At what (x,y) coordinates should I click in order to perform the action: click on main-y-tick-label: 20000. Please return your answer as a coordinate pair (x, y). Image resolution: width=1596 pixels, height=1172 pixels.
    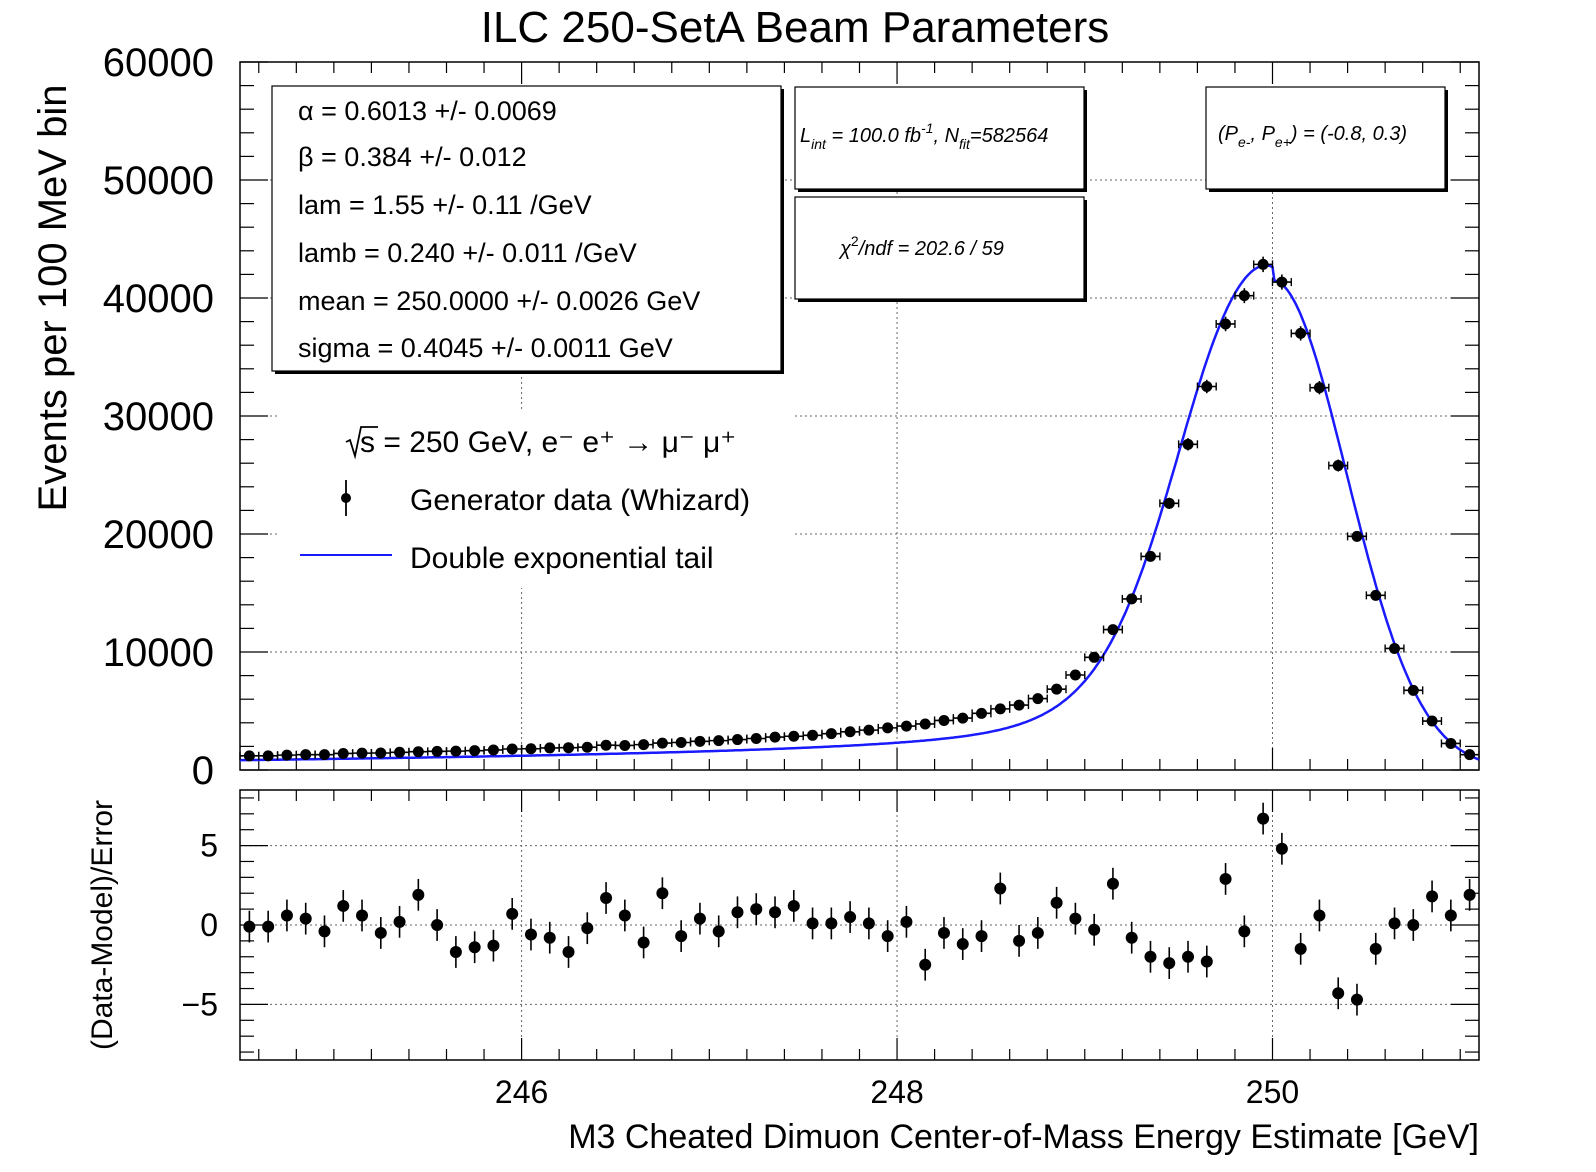
    Looking at the image, I should click on (158, 535).